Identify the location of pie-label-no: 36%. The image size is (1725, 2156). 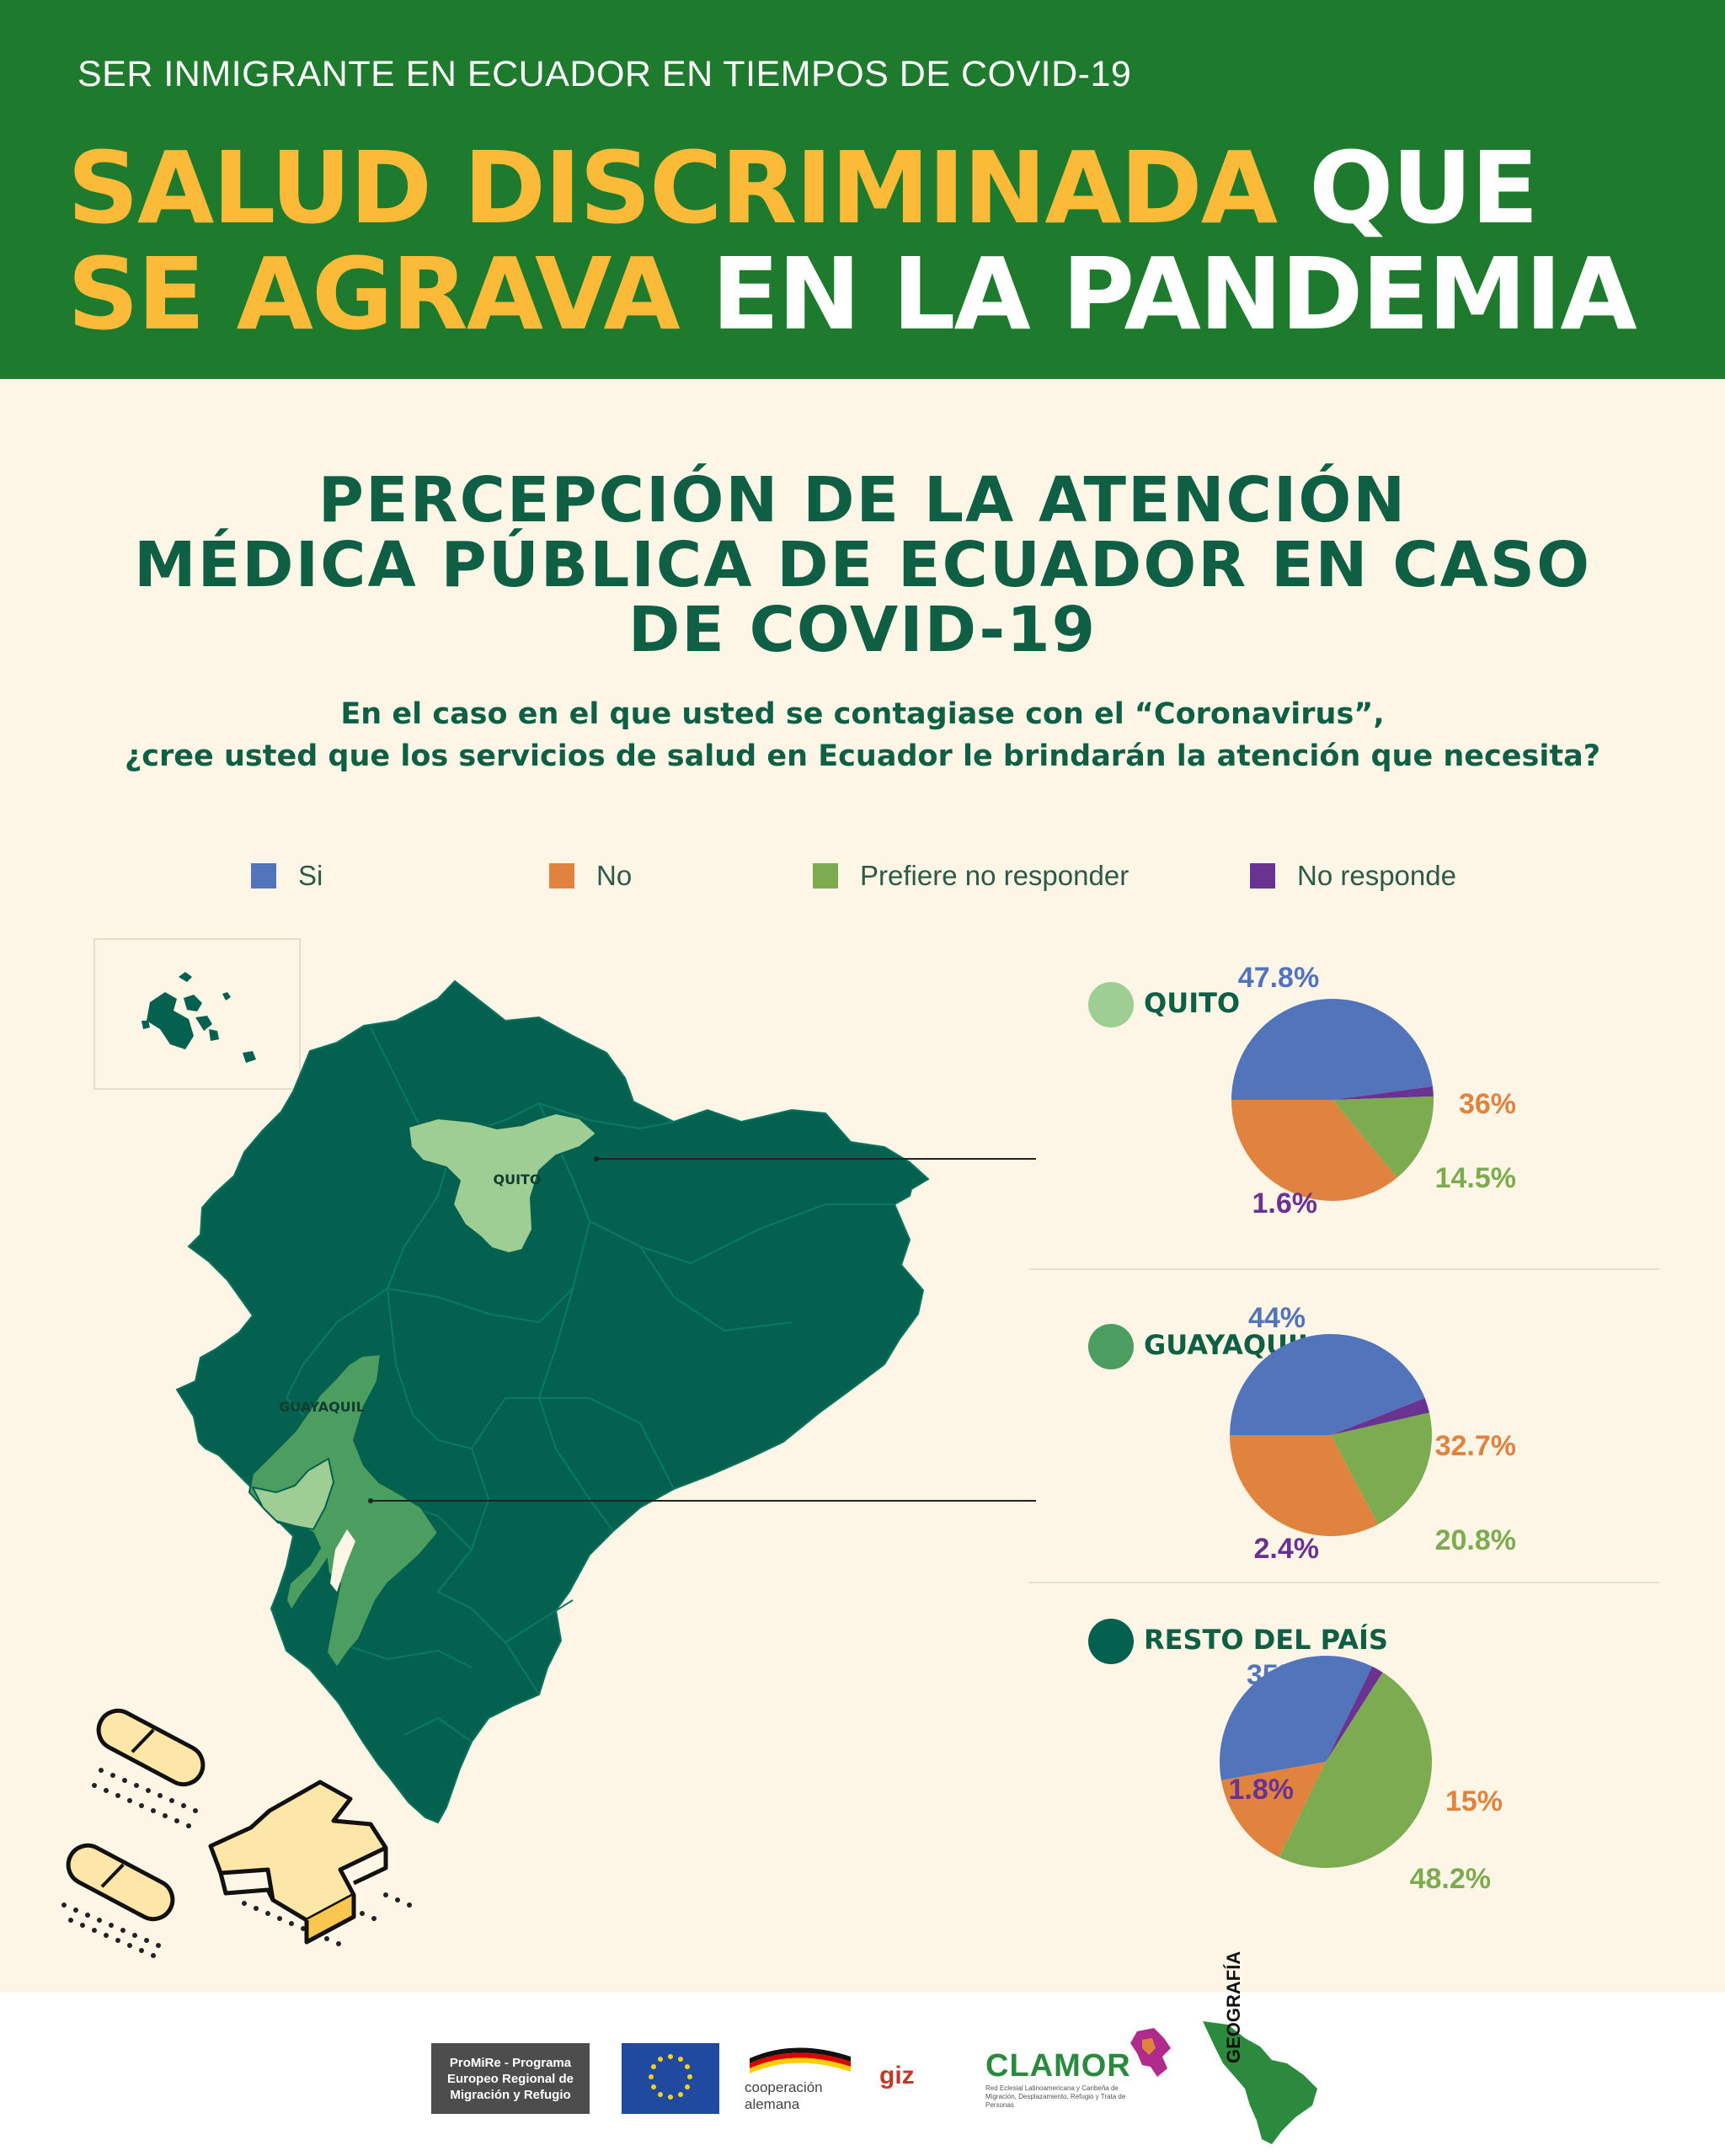
(1487, 1104).